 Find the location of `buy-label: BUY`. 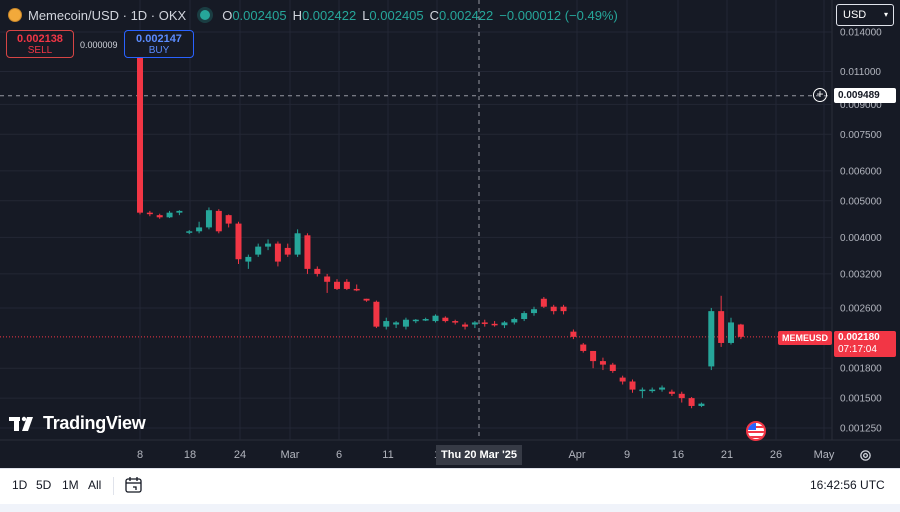

buy-label: BUY is located at coordinates (159, 50).